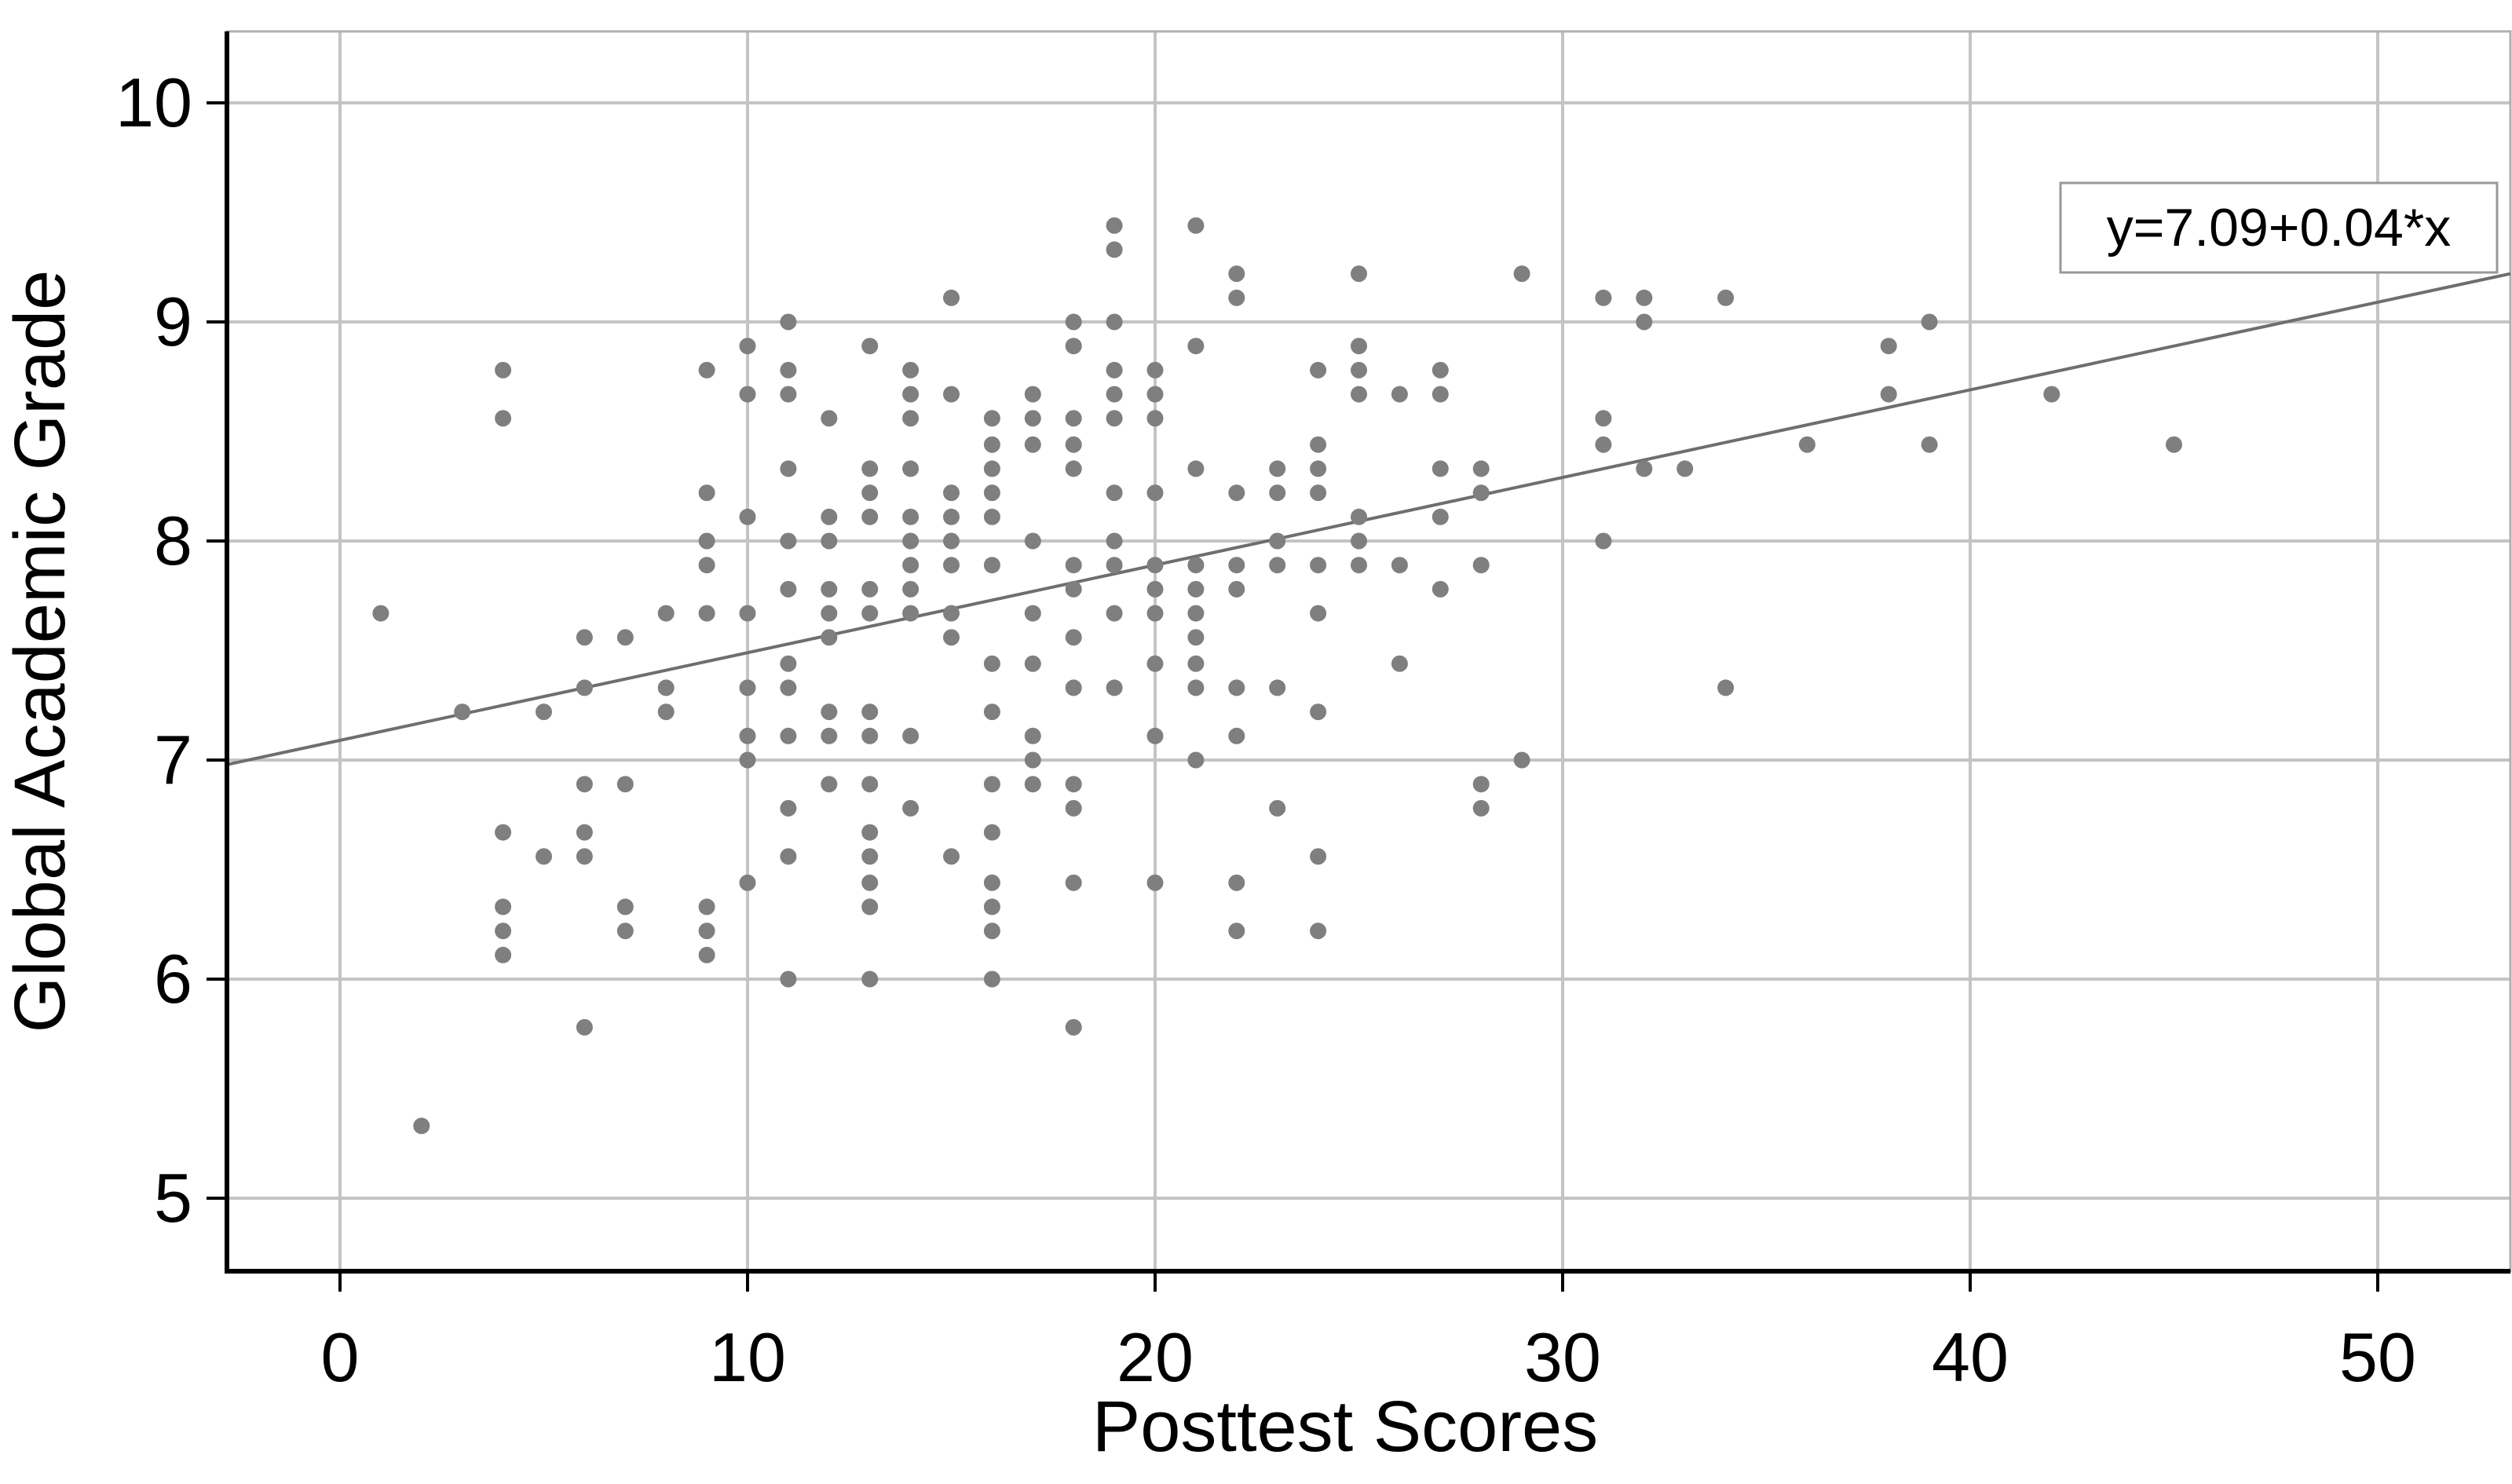  What do you see at coordinates (1155, 1357) in the screenshot?
I see `x-tick-label: 20` at bounding box center [1155, 1357].